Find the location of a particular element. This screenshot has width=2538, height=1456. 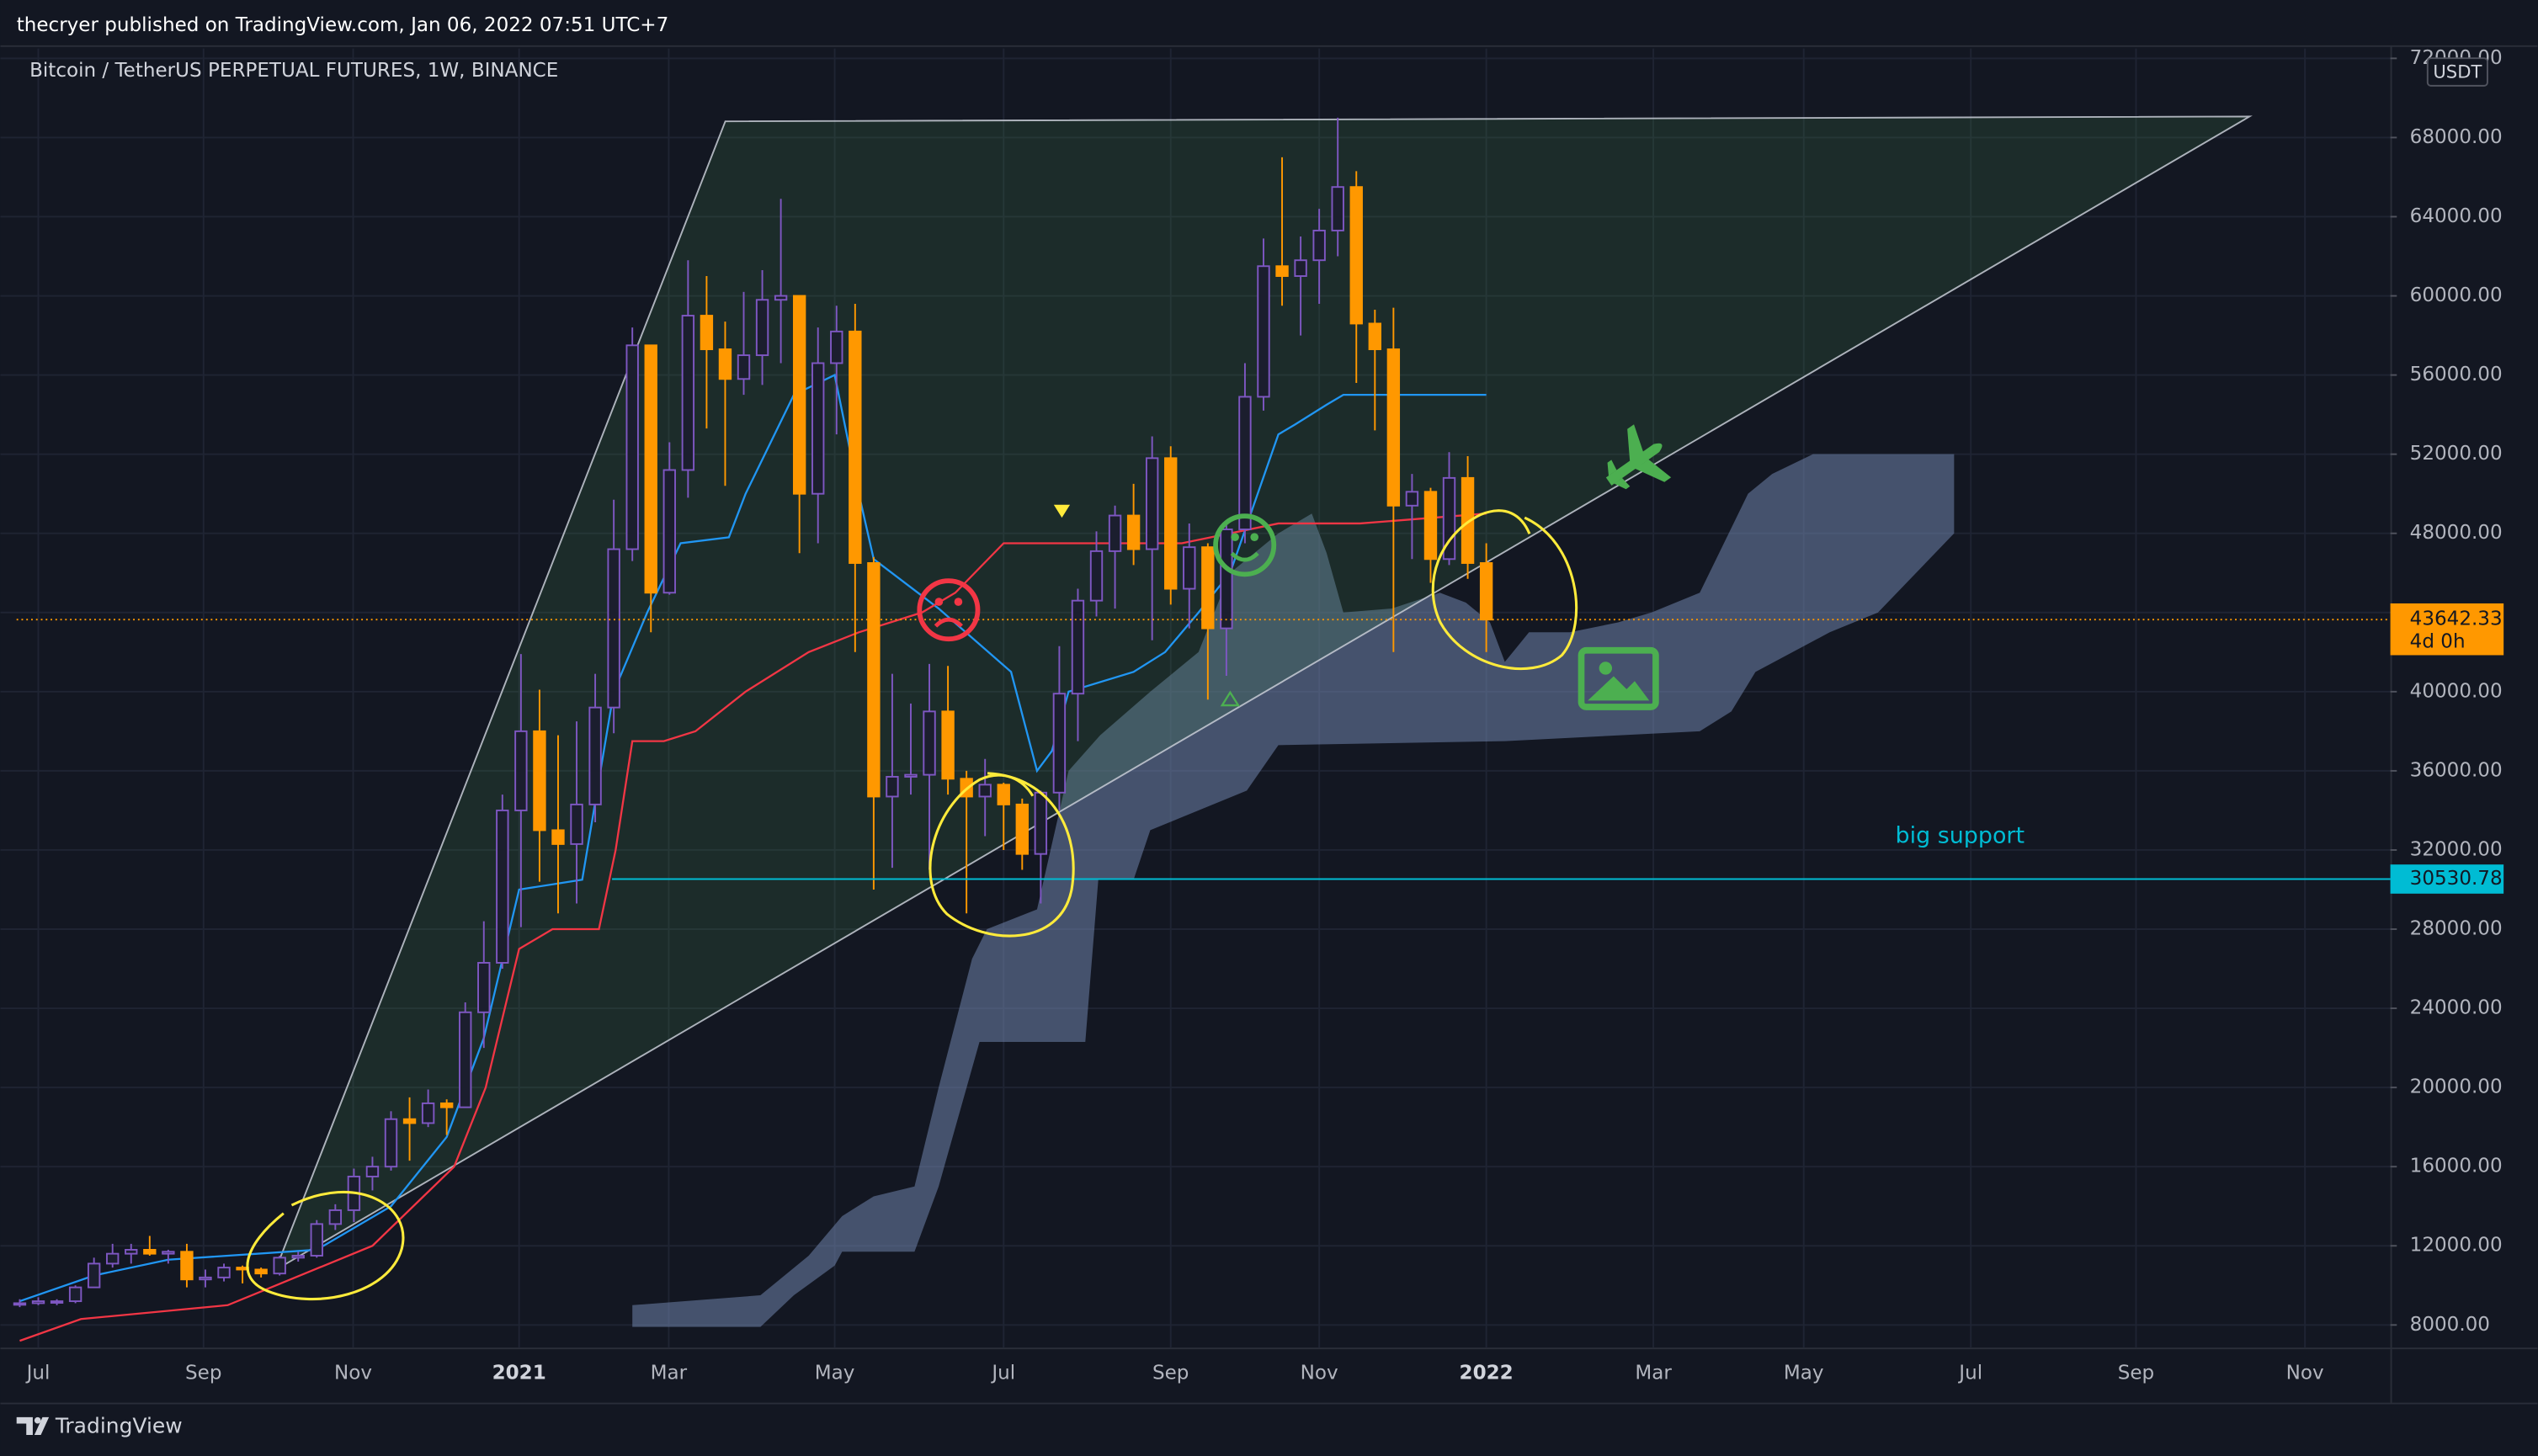

image-sun is located at coordinates (1606, 668).